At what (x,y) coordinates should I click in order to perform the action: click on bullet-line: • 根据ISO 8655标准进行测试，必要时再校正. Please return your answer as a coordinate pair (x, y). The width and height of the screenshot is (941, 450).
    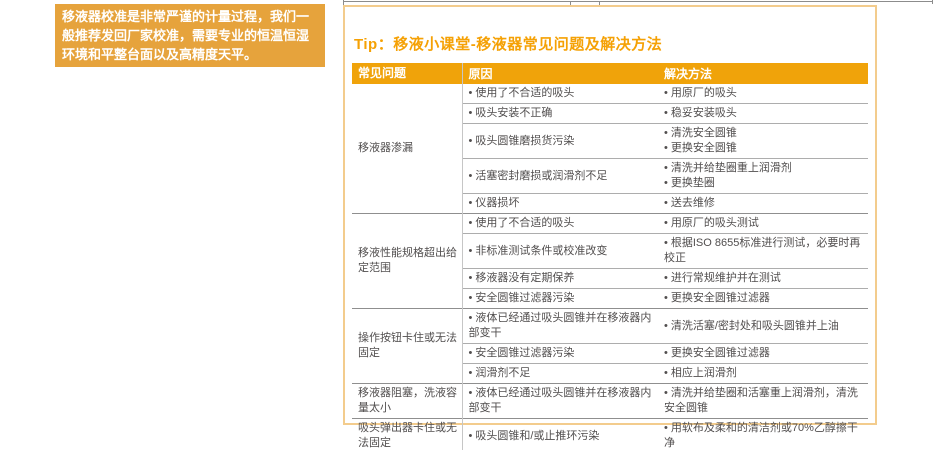
    Looking at the image, I should click on (764, 251).